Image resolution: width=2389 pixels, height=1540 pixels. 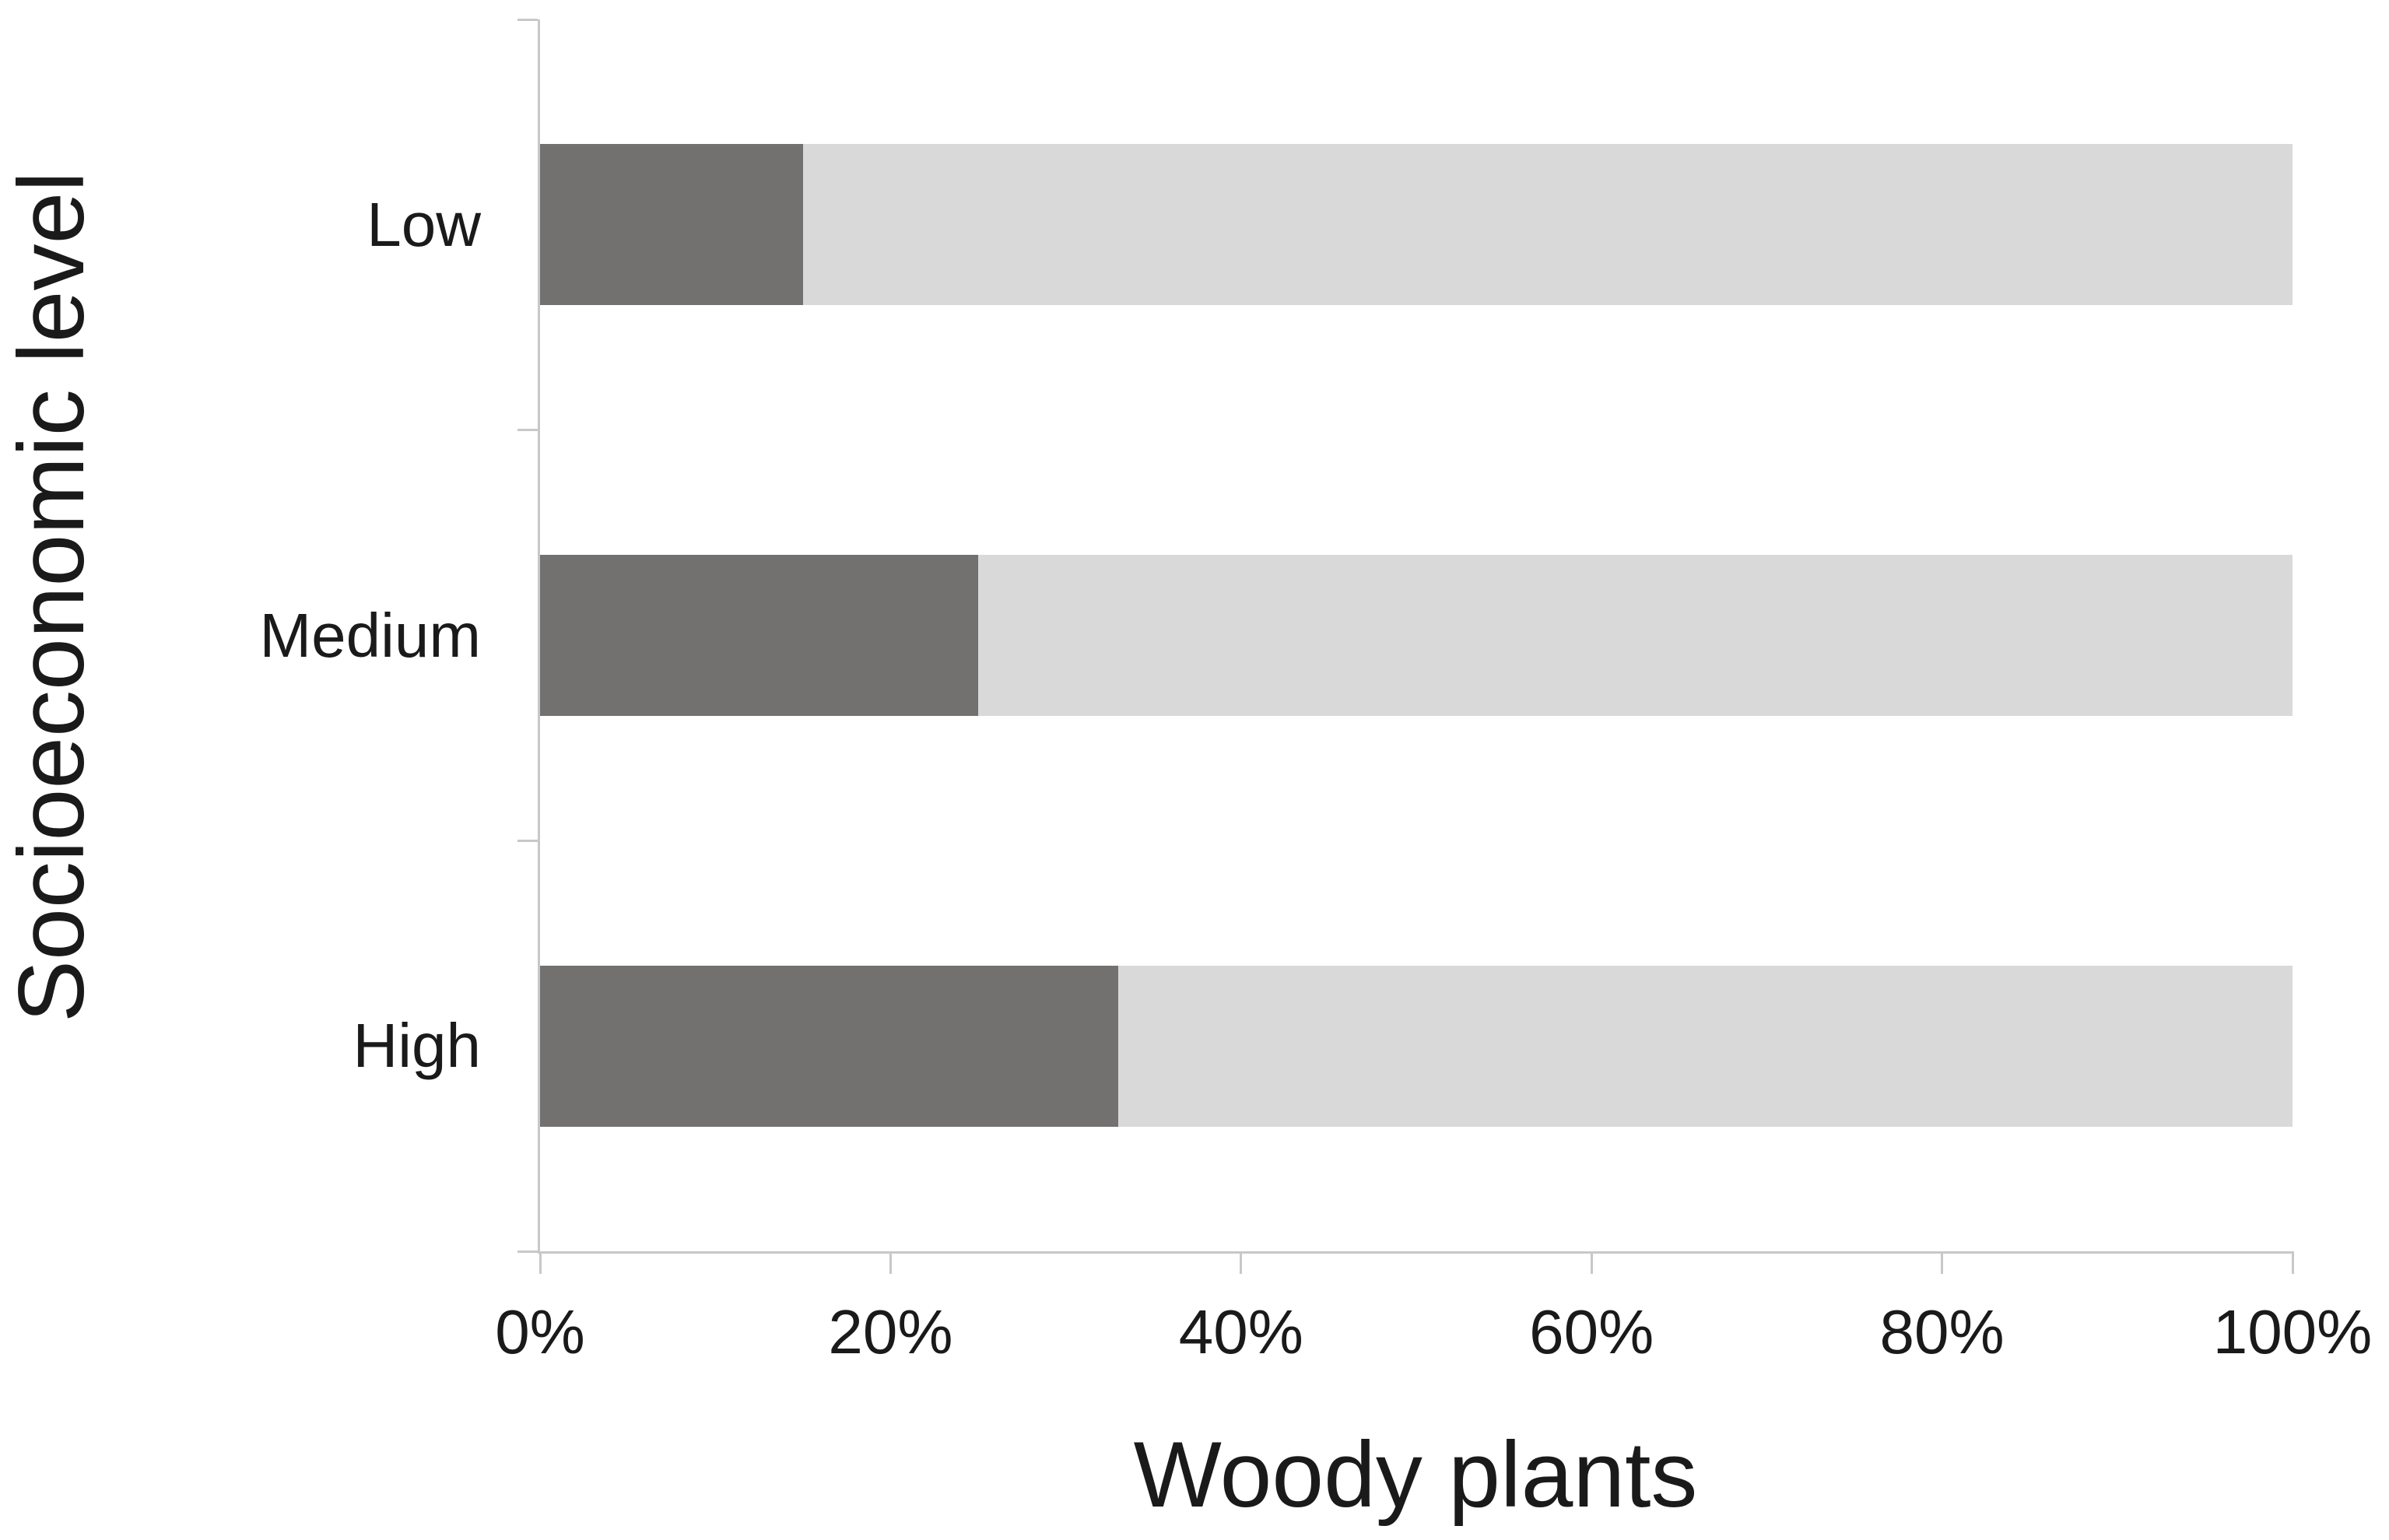 What do you see at coordinates (1240, 1331) in the screenshot?
I see `x-axis-tick-label: 40%` at bounding box center [1240, 1331].